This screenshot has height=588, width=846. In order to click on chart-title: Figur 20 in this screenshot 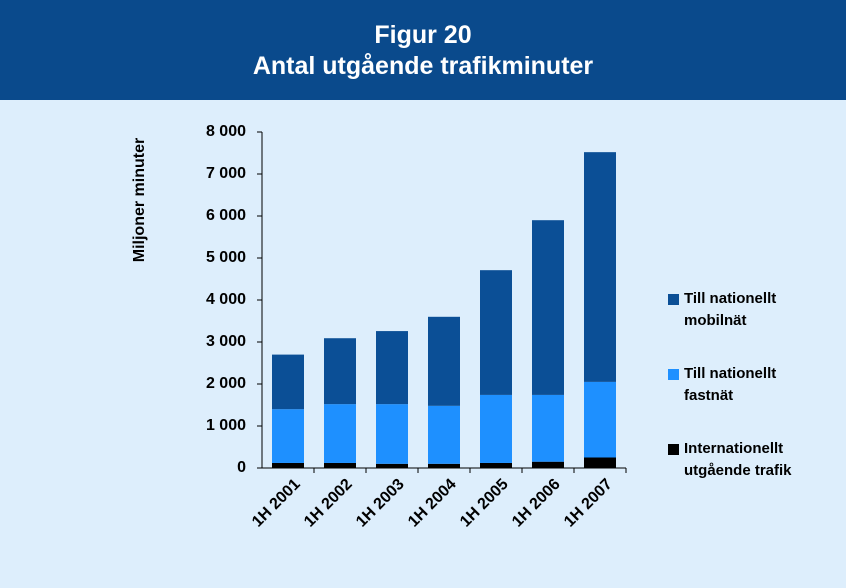, I will do `click(423, 35)`.